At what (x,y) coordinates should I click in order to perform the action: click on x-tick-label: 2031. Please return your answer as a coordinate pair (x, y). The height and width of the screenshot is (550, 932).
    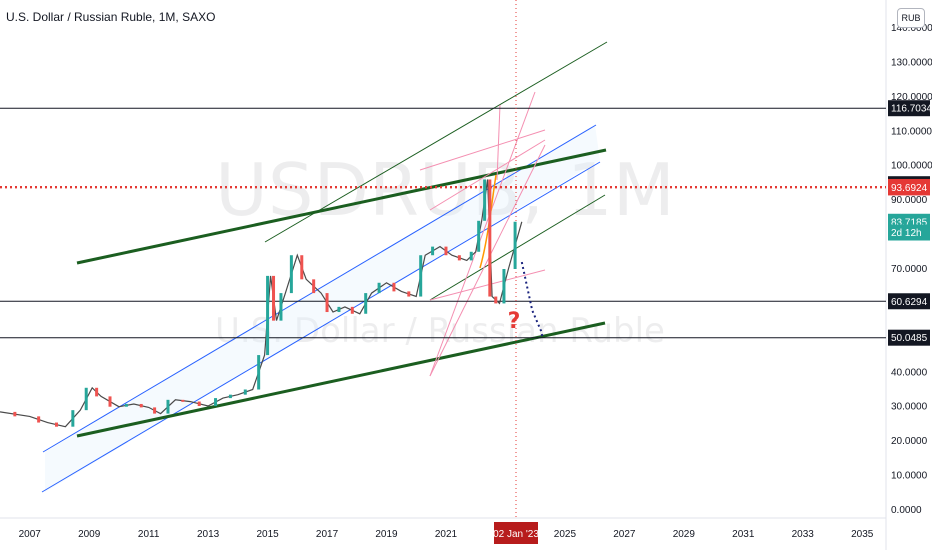
    Looking at the image, I should click on (743, 534).